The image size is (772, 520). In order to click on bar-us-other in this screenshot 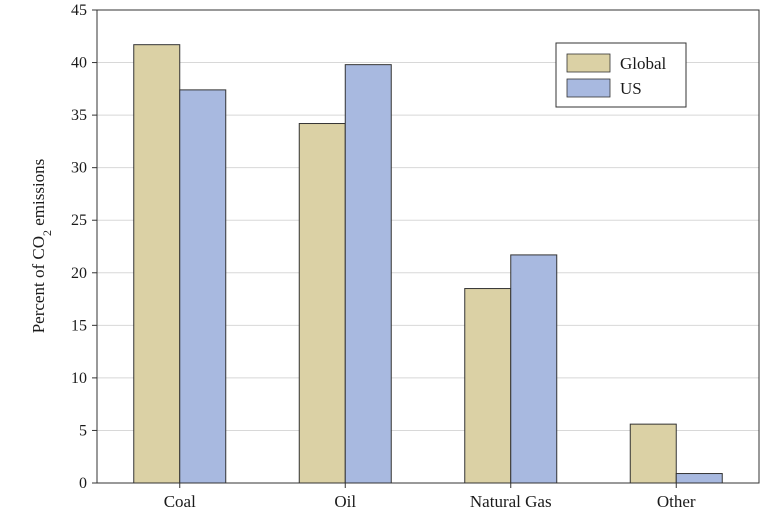, I will do `click(699, 478)`.